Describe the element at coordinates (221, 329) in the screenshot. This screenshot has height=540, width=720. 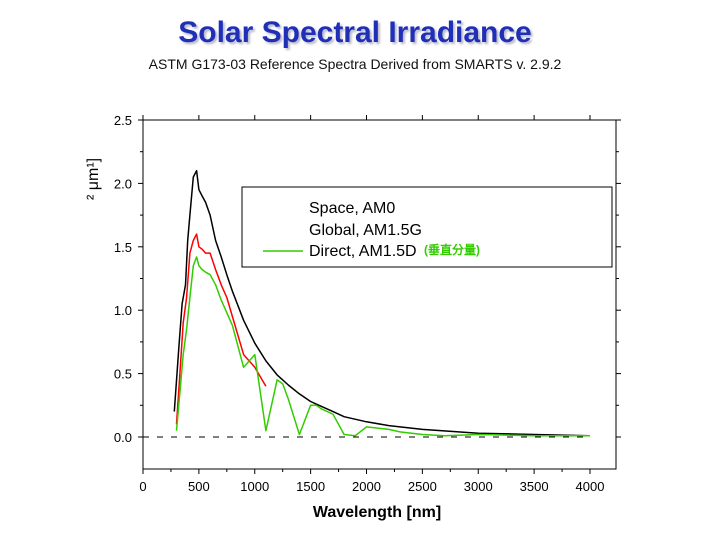
I see `series-line-global-am1-5g` at that location.